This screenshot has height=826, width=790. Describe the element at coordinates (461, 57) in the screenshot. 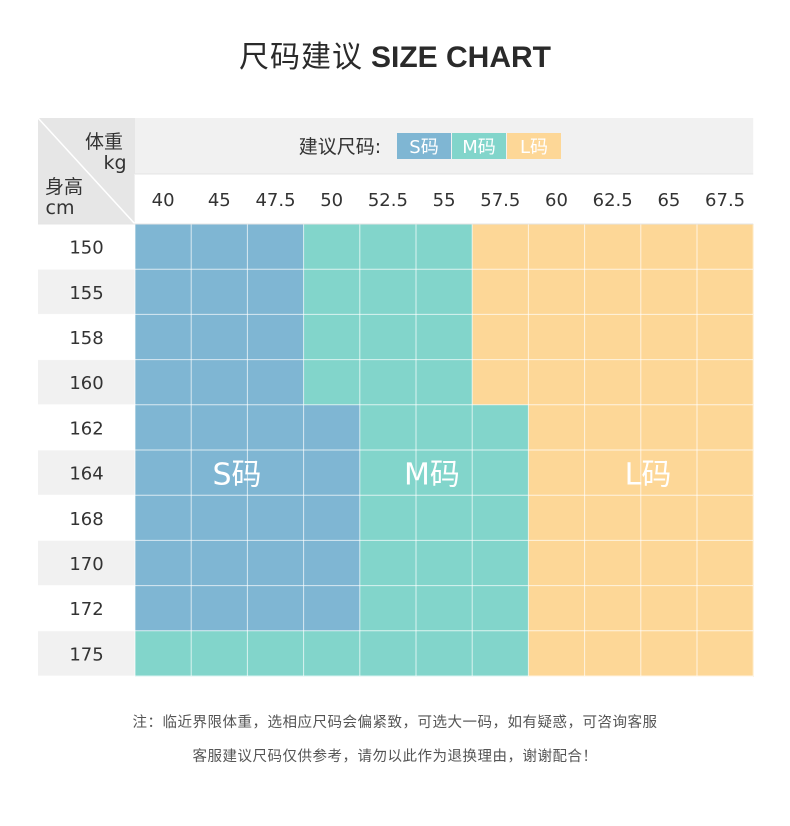

I see `title-en: SIZE CHART` at that location.